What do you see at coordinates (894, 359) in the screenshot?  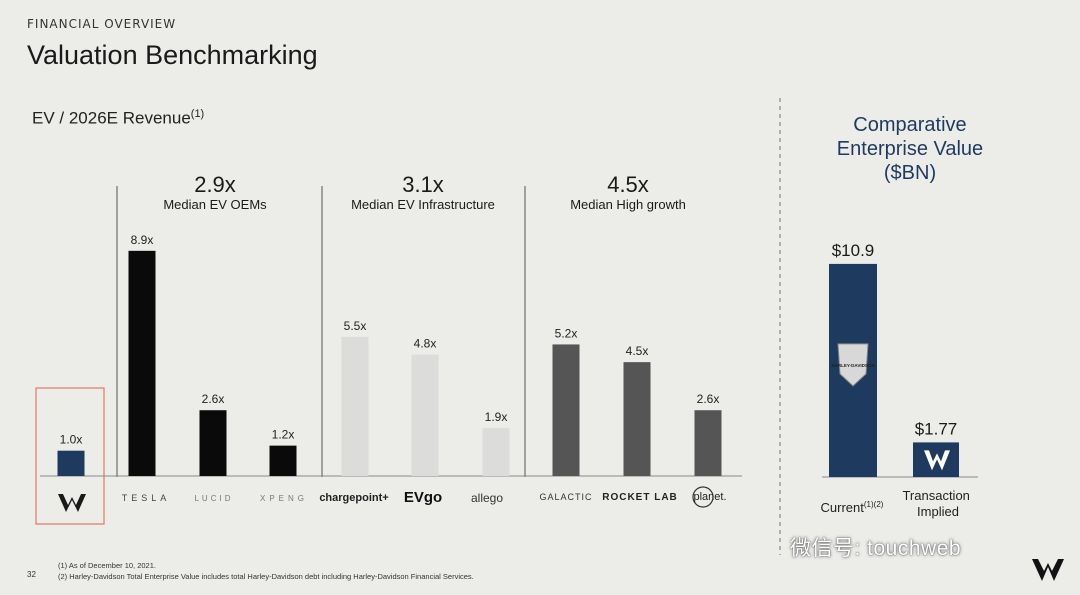 I see `right-bars: $10.9 $1.77 HARLEY-DAVIDSON` at bounding box center [894, 359].